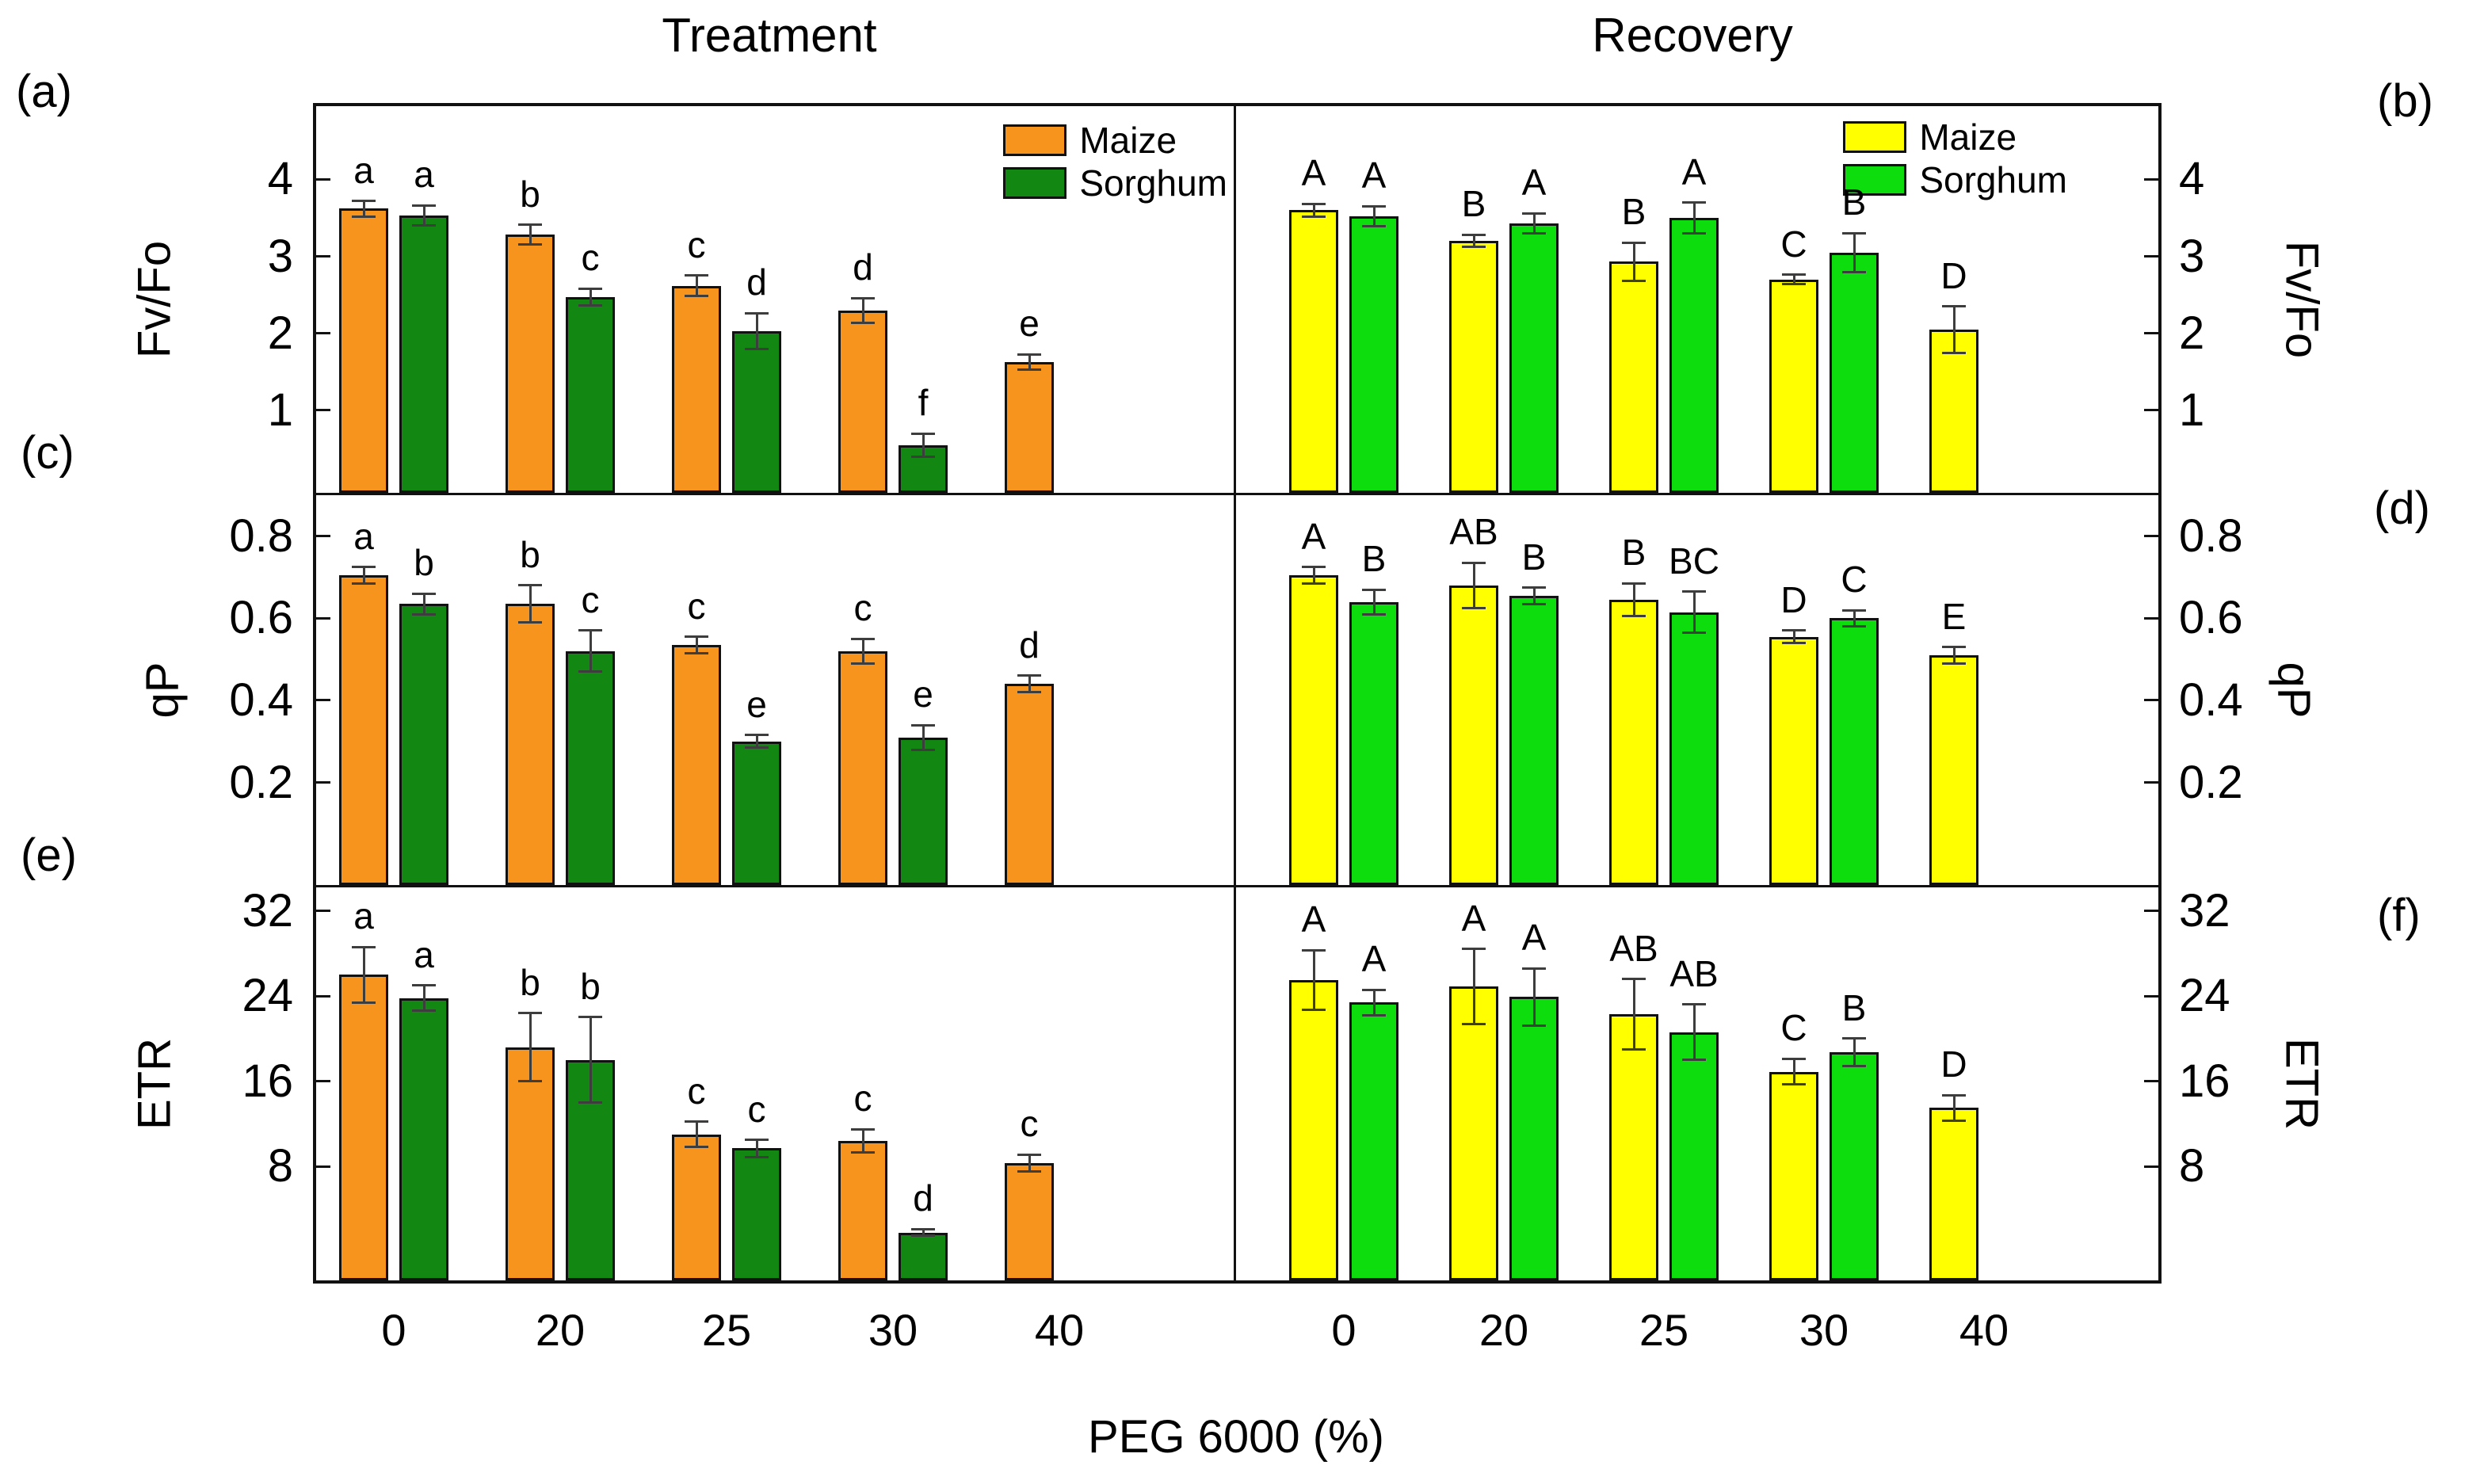 The height and width of the screenshot is (1484, 2484). I want to click on significance-letter: E, so click(1954, 616).